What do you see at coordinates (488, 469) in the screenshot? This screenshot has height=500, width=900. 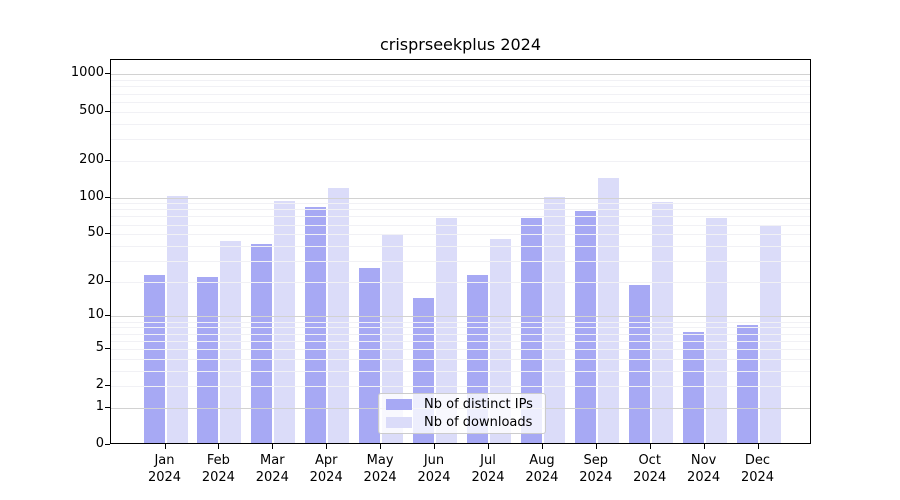 I see `x-tick-label-jul: Jul 2024` at bounding box center [488, 469].